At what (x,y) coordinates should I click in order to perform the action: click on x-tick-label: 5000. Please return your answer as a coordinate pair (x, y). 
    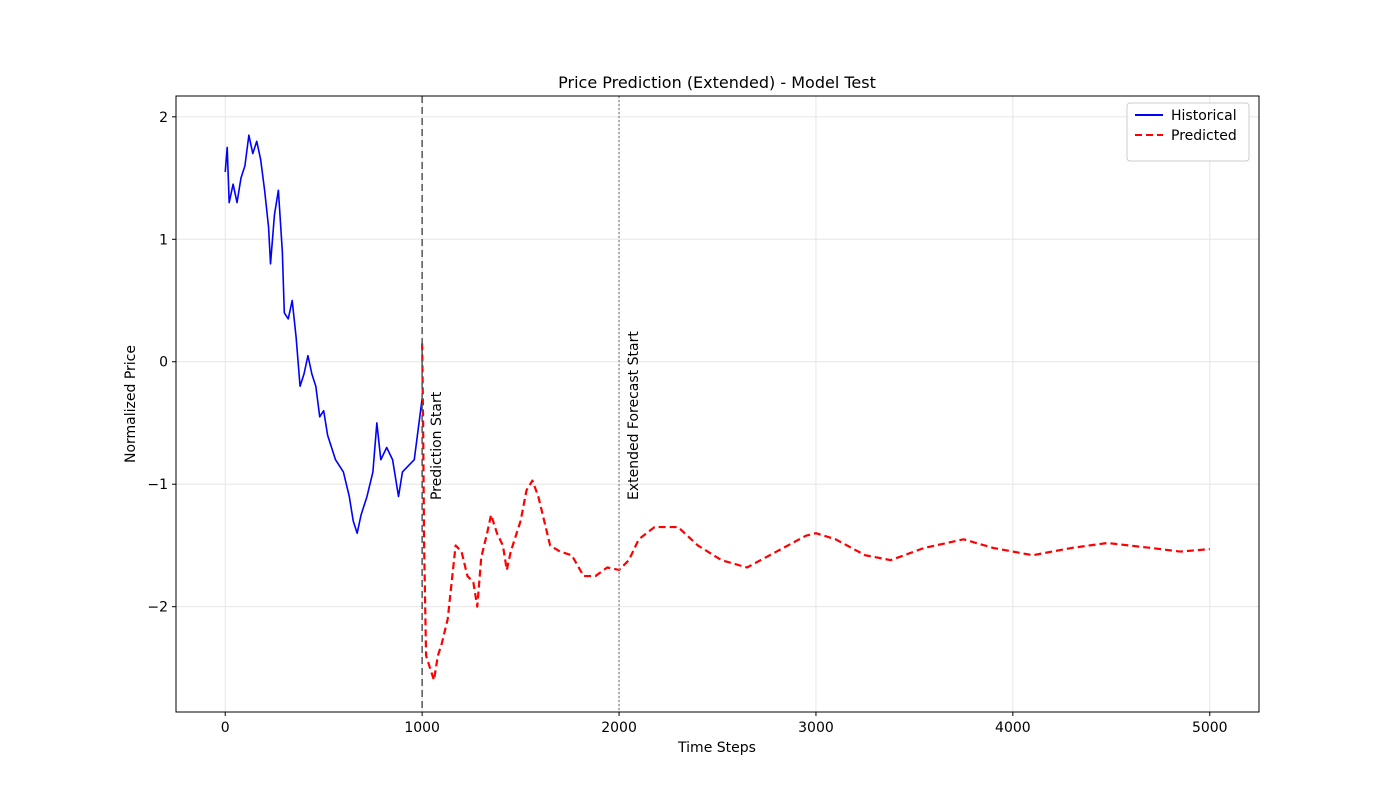
    Looking at the image, I should click on (1210, 728).